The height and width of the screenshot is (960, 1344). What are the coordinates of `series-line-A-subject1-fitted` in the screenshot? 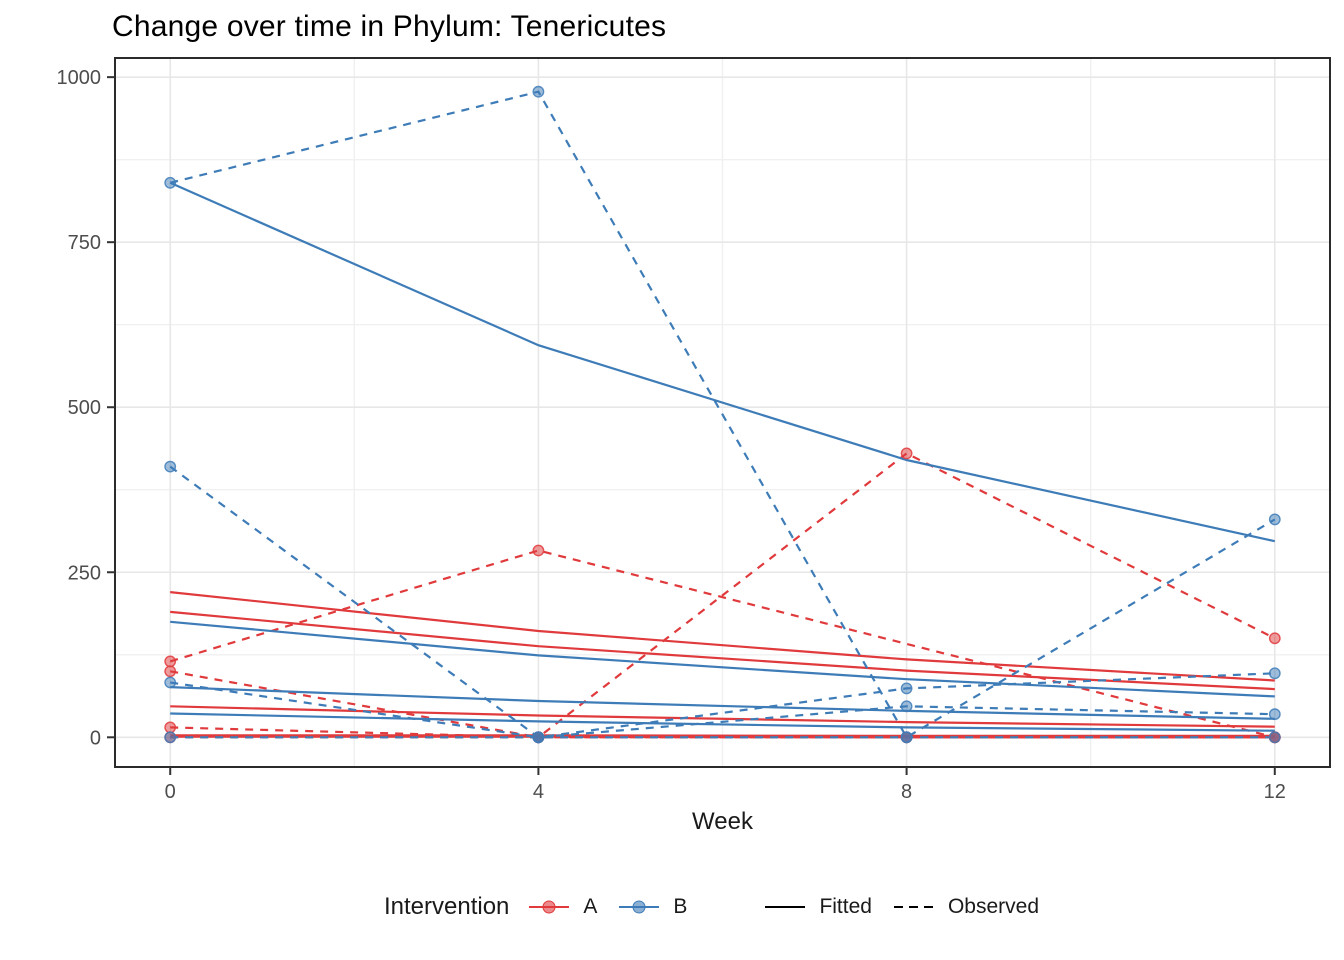 It's located at (722, 636).